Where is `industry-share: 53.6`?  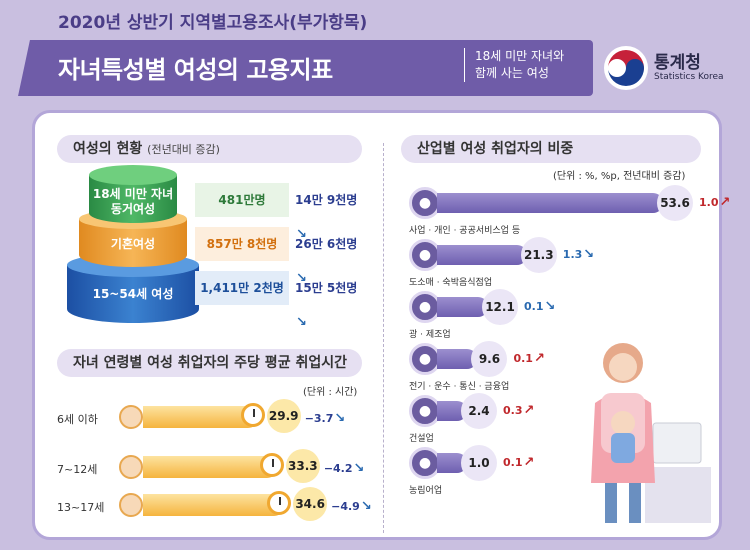
industry-share: 53.6 is located at coordinates (675, 203).